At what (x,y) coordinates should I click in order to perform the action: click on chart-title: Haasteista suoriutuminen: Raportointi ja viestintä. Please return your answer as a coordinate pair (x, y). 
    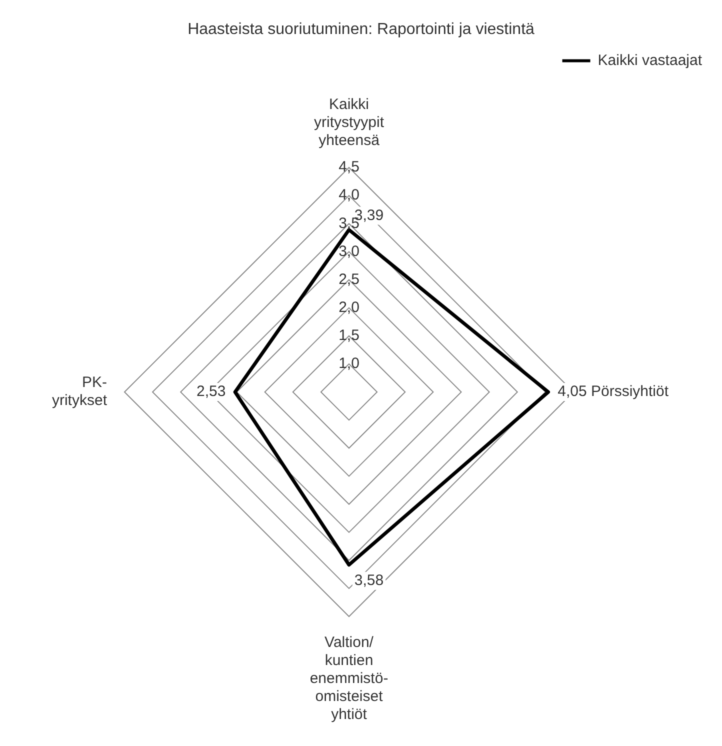
    Looking at the image, I should click on (361, 29).